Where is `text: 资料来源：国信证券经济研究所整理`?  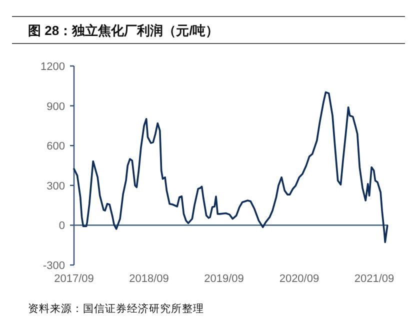 text: 资料来源：国信证券经济研究所整理 is located at coordinates (116, 308).